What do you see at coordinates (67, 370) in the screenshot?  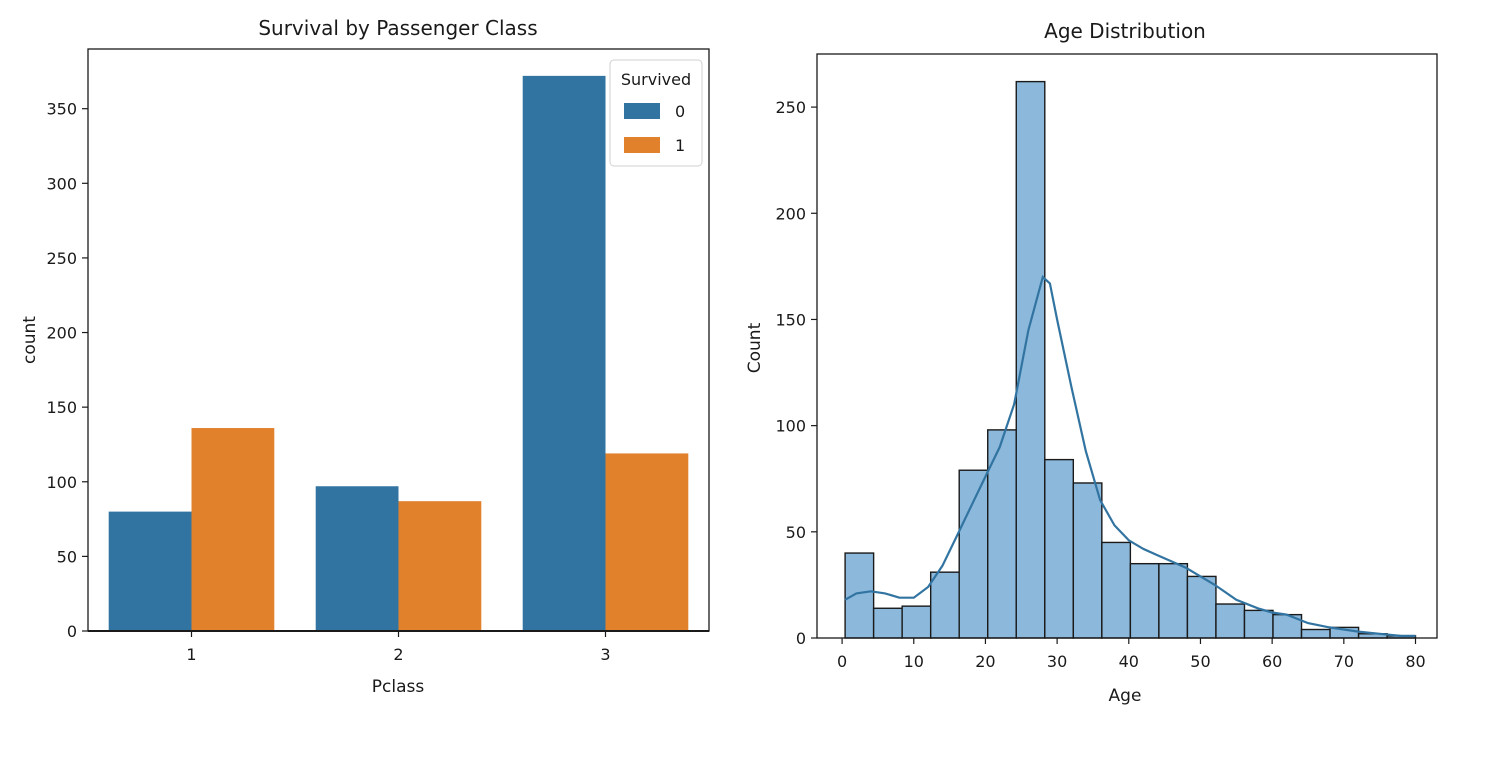 I see `survival-y-ticks: 0 50 100 150 200 250 300 350` at bounding box center [67, 370].